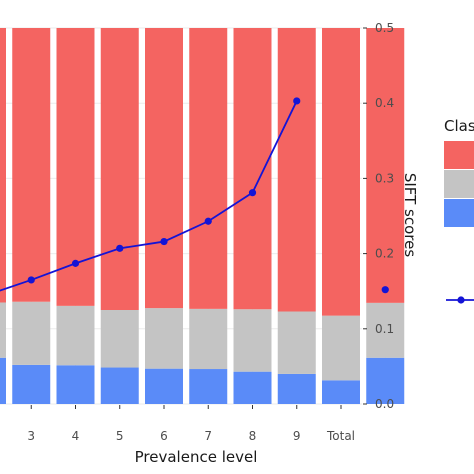 The height and width of the screenshot is (474, 474). Describe the element at coordinates (196, 457) in the screenshot. I see `x-axis-label: Prevalence level` at that location.